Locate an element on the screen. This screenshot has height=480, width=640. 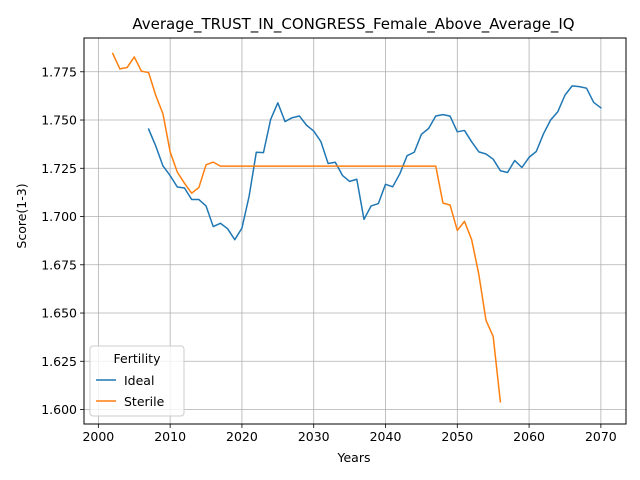
x-tick-label: 2060 is located at coordinates (529, 436).